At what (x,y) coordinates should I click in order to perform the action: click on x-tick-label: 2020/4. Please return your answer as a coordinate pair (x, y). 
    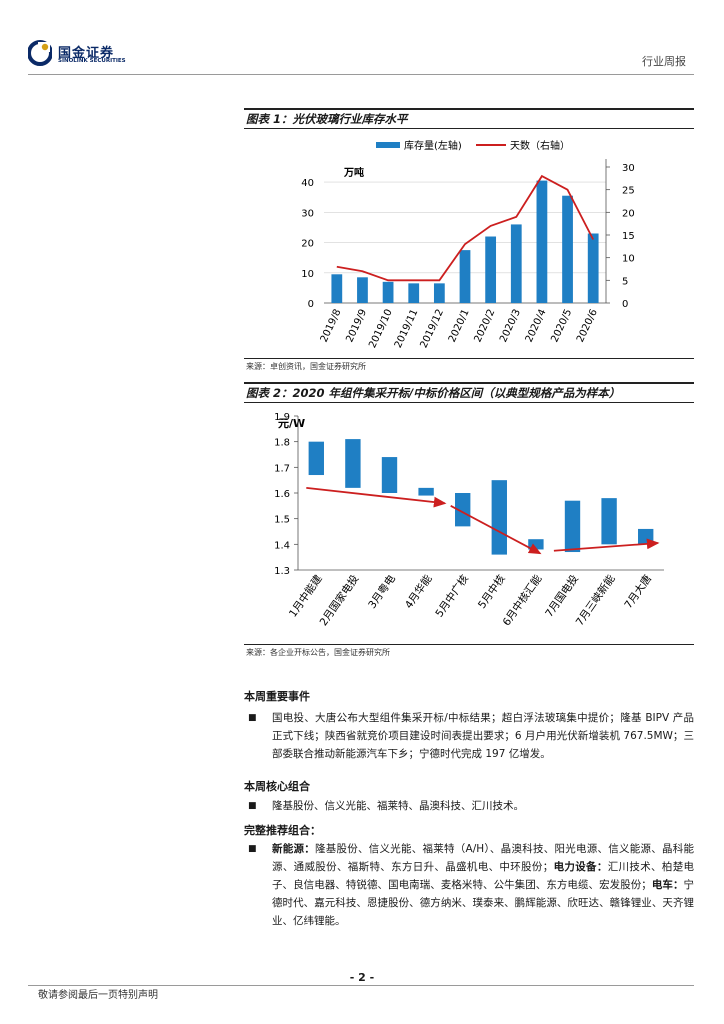
    Looking at the image, I should click on (536, 326).